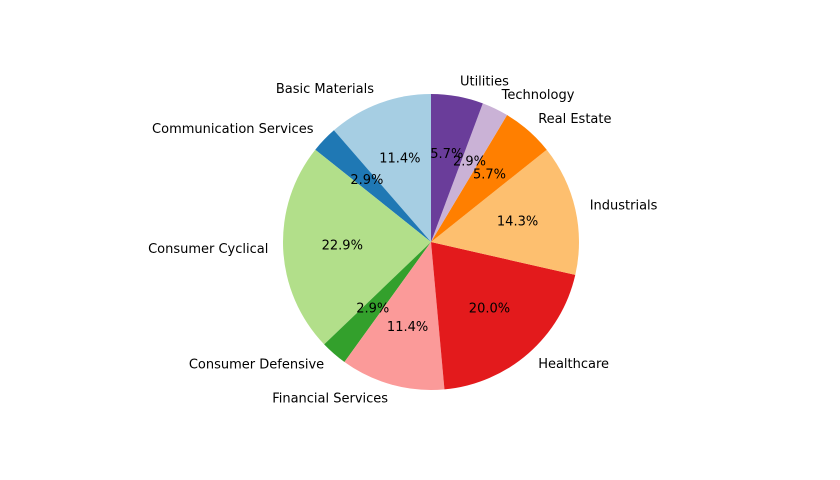 The width and height of the screenshot is (840, 480). What do you see at coordinates (342, 246) in the screenshot?
I see `pct-label-consumer-cyclical: 22.9%` at bounding box center [342, 246].